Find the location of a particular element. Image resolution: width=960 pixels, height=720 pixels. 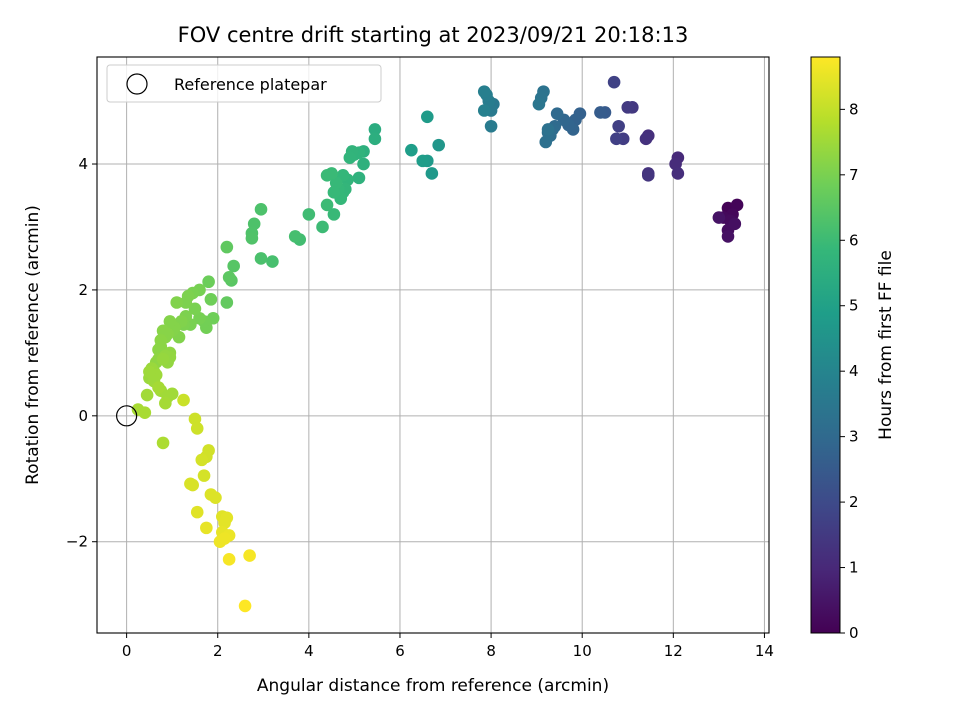

colorbar-tick-label: 0 is located at coordinates (854, 633).